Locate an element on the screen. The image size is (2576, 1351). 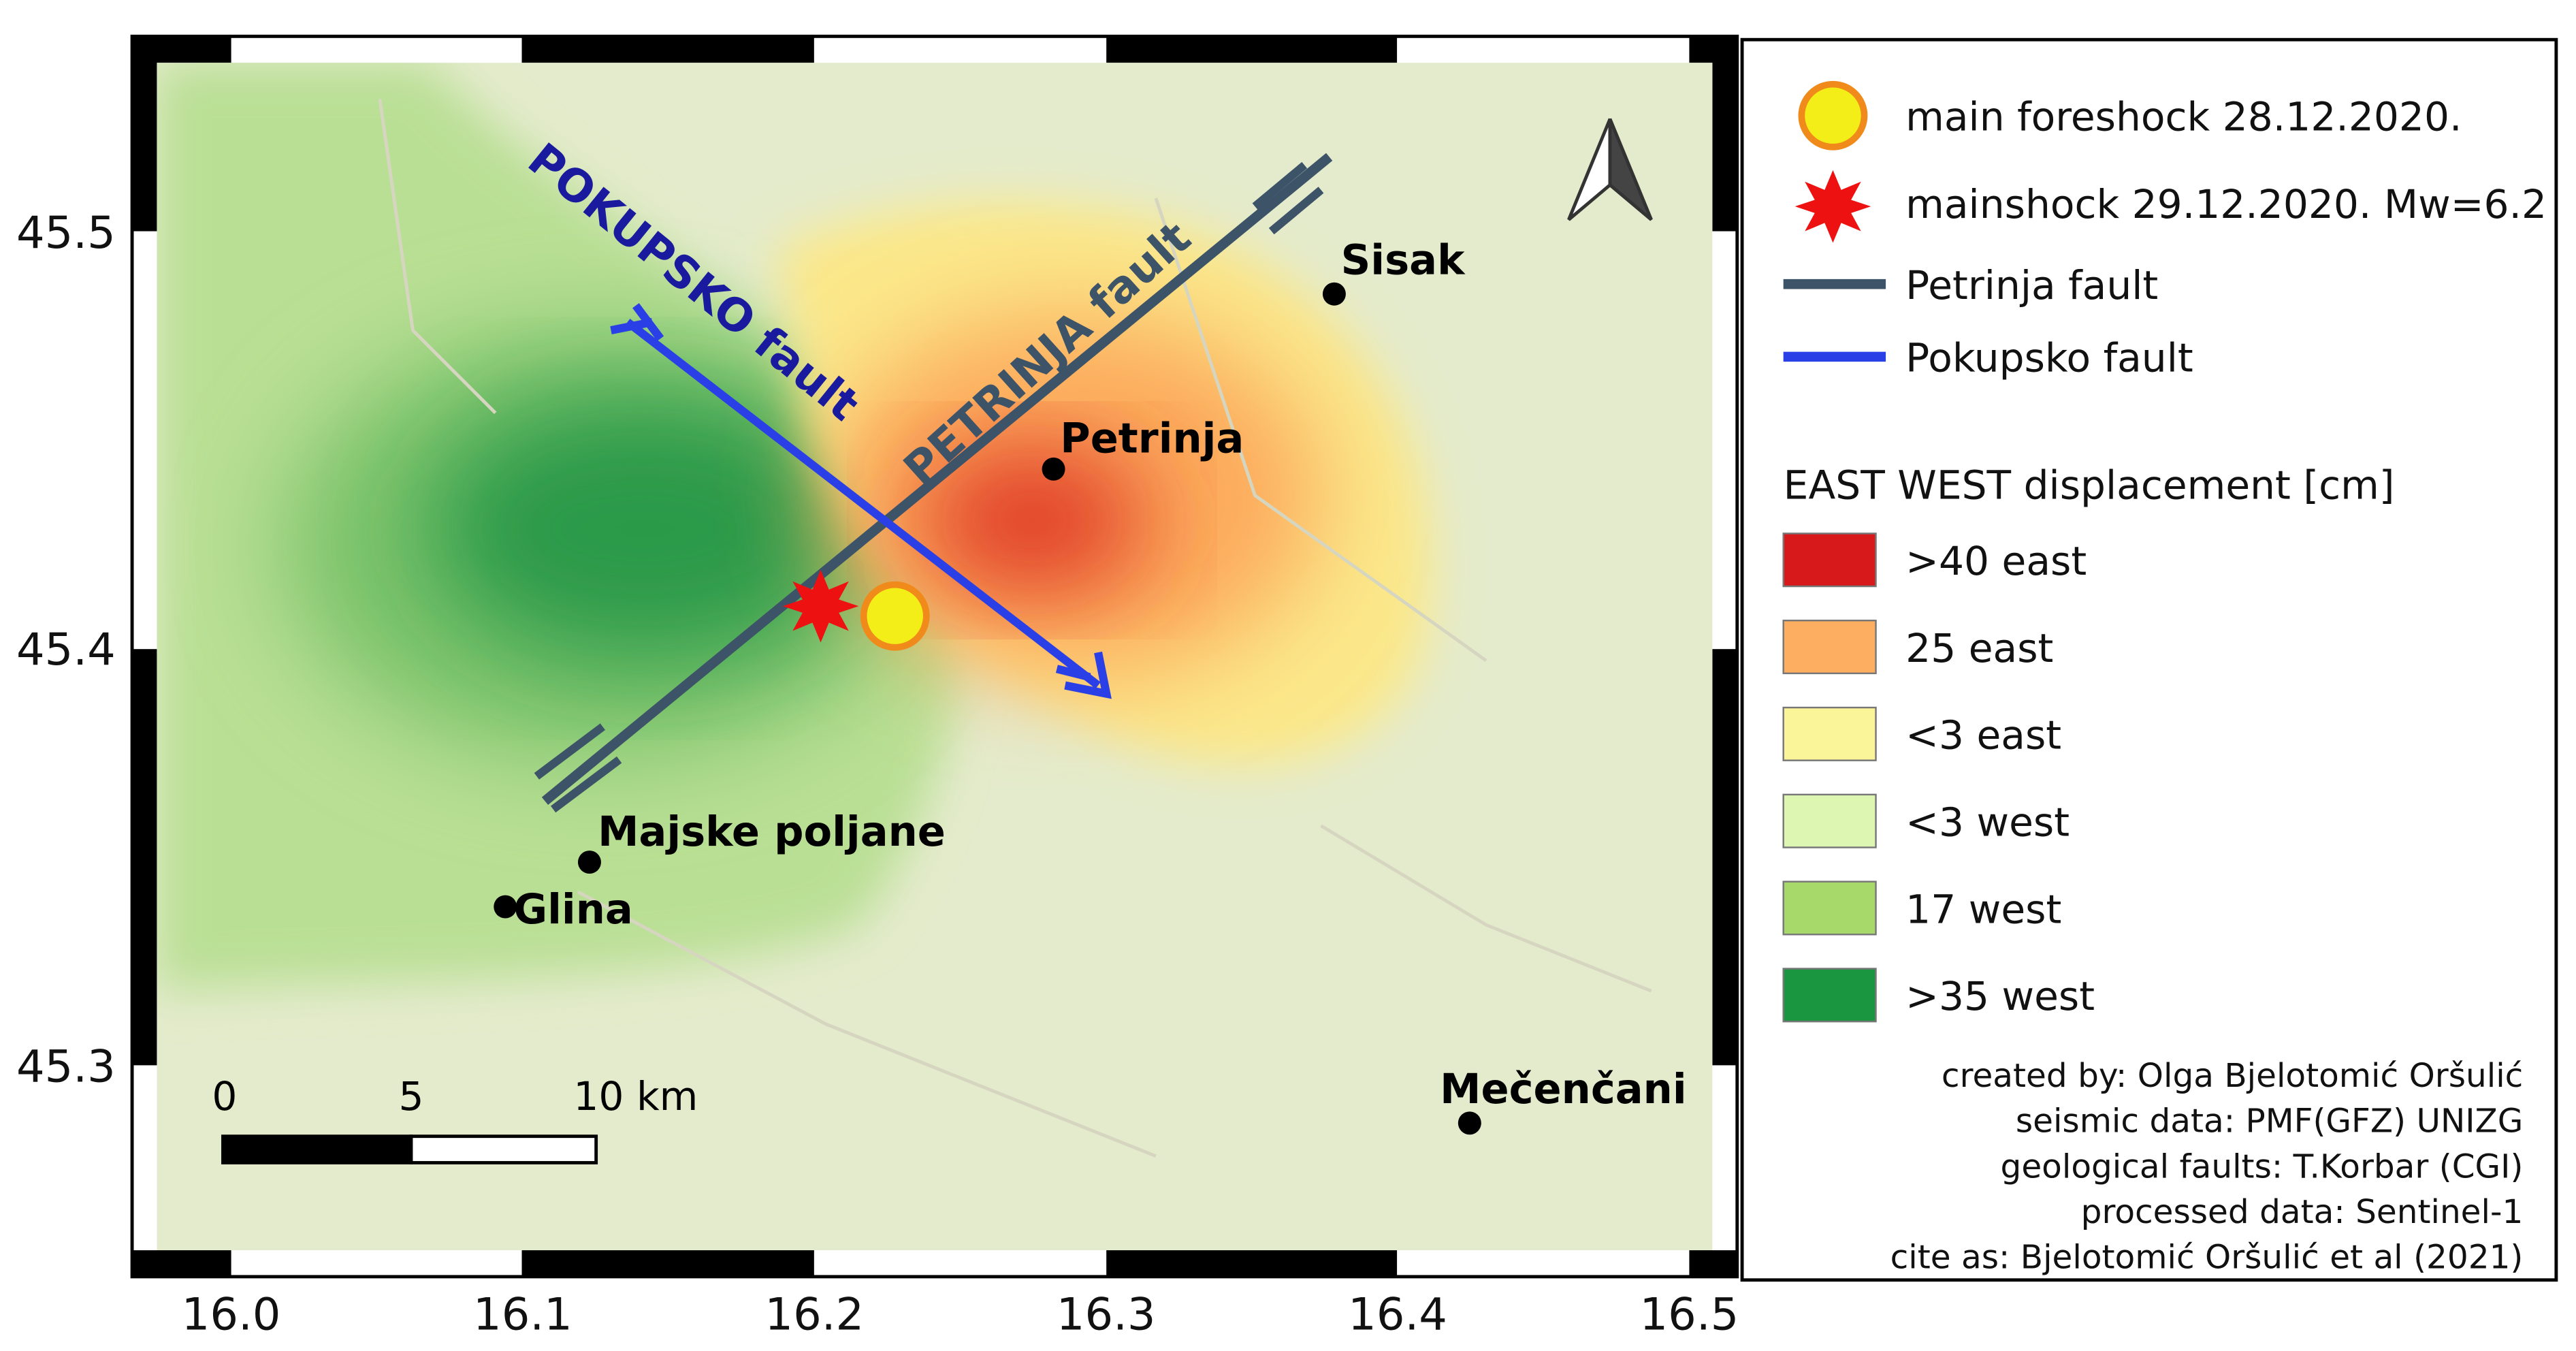
place-label: Majske poljane is located at coordinates (772, 832).